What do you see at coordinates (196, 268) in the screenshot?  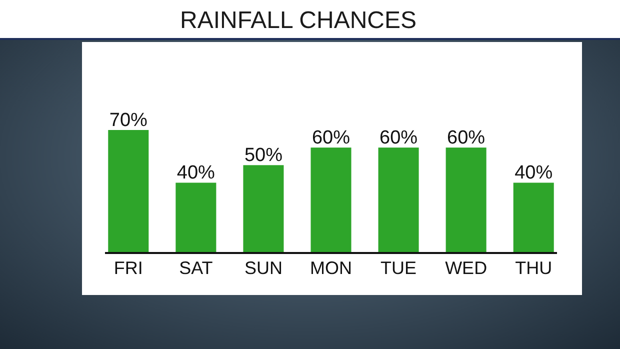 I see `x-tick-label: SAT` at bounding box center [196, 268].